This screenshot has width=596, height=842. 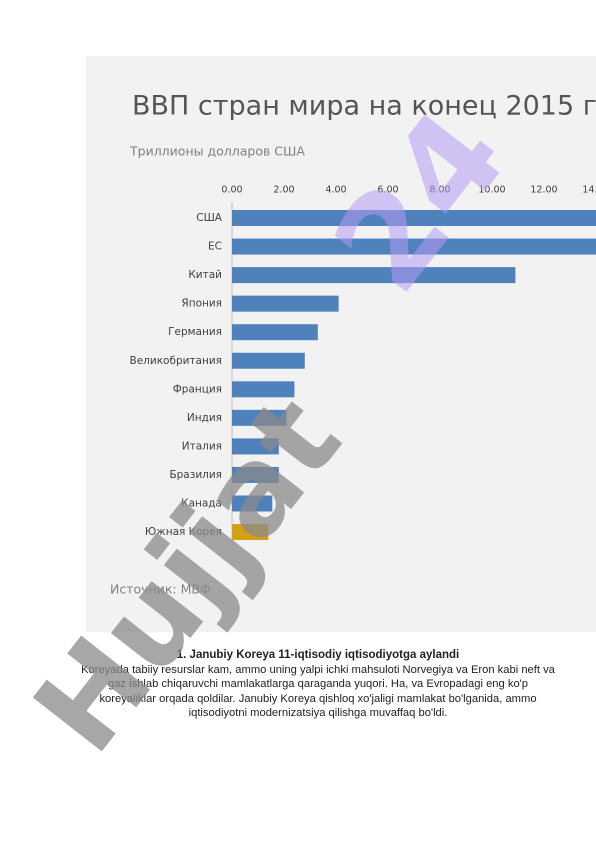 What do you see at coordinates (364, 106) in the screenshot?
I see `chart-title: ВВП стран мира на конец 2015 года` at bounding box center [364, 106].